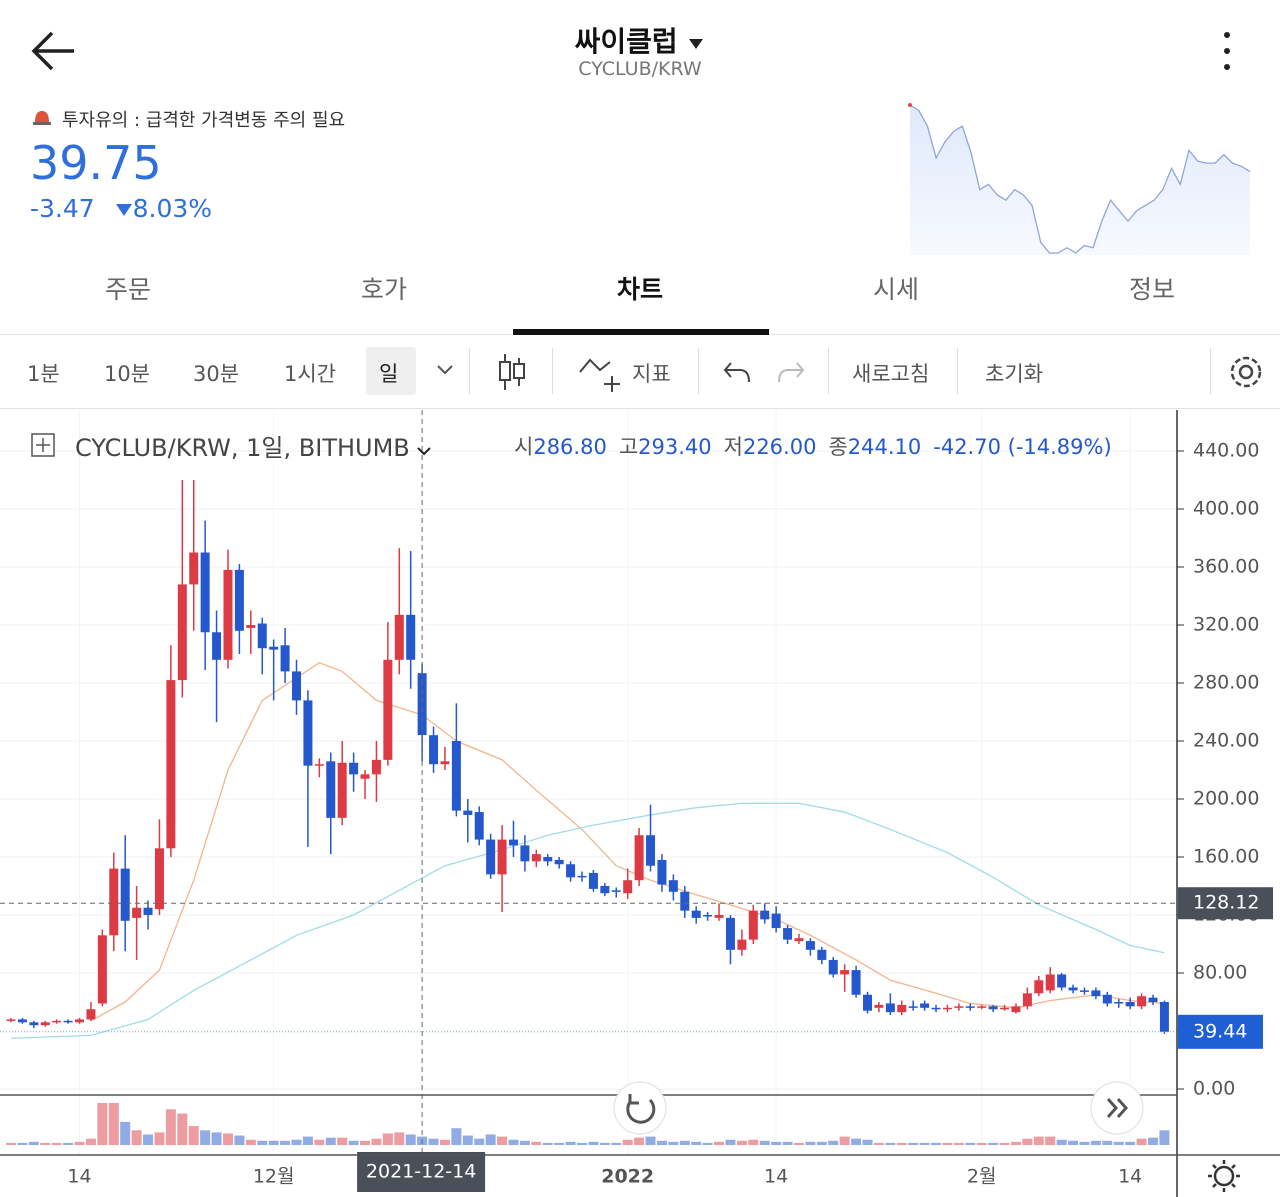  Describe the element at coordinates (1226, 683) in the screenshot. I see `y-tick-label: 280.00` at that location.